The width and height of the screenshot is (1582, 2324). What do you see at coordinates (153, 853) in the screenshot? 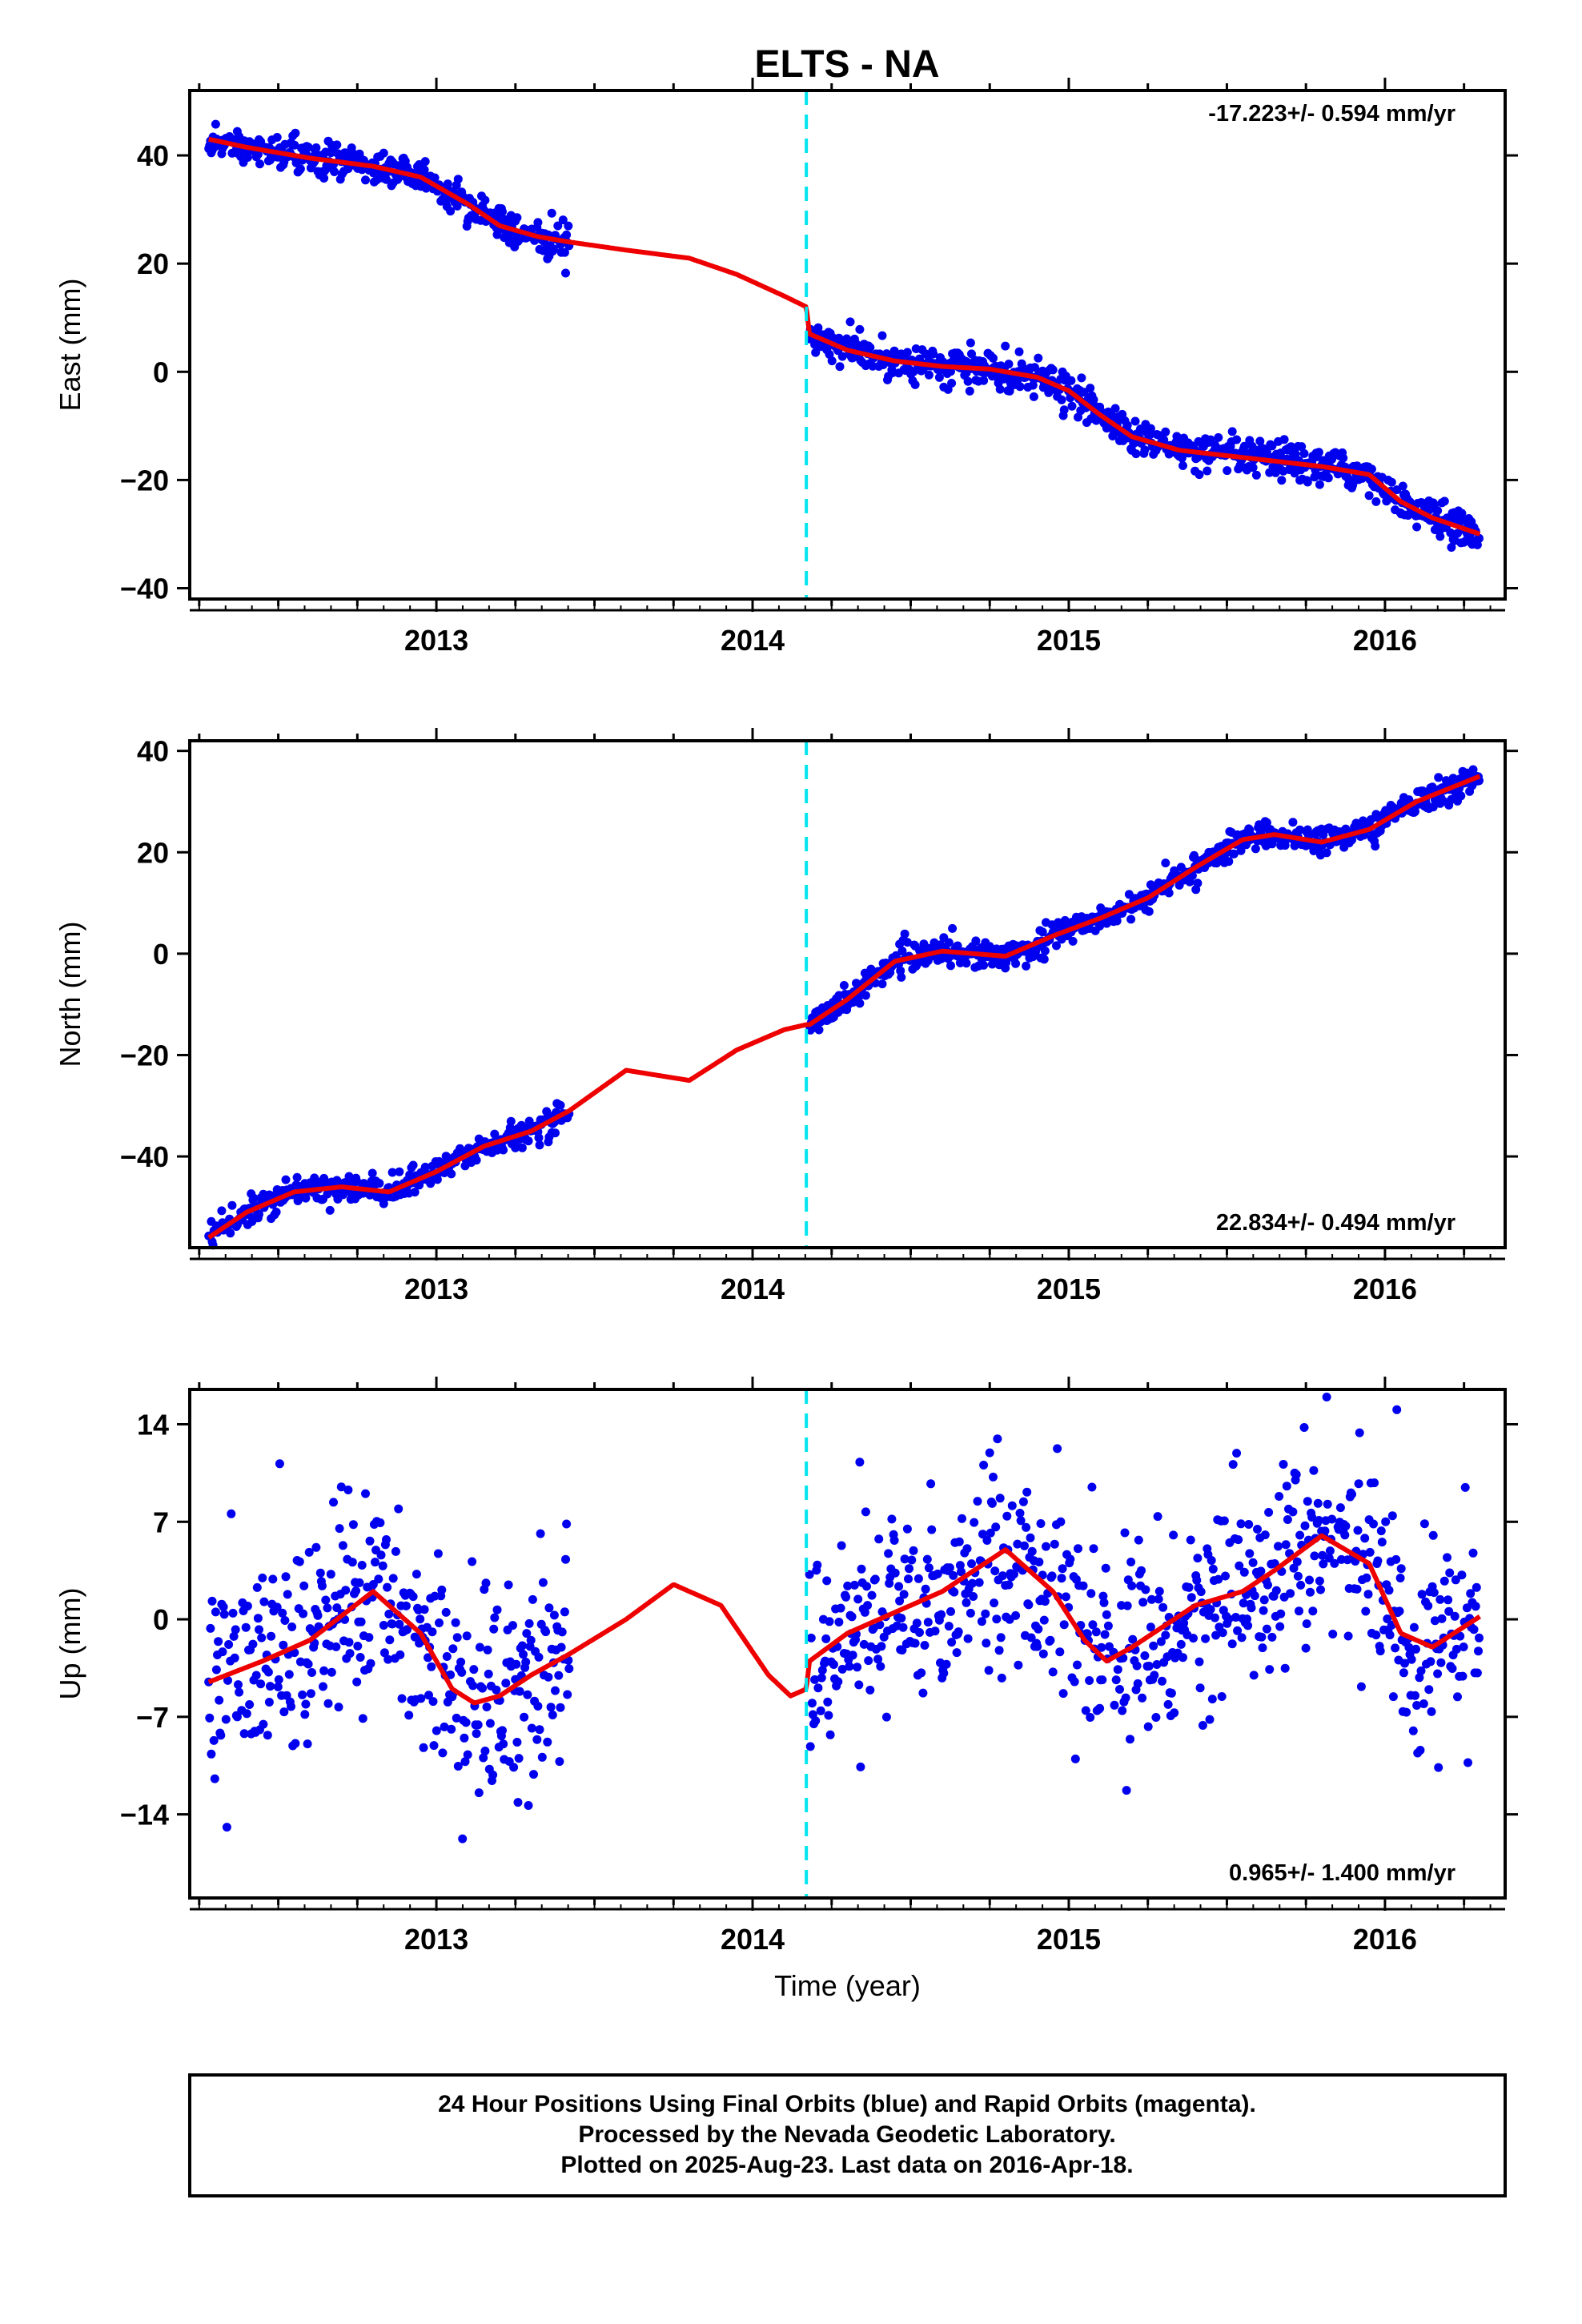
I see `y-tick-label: 20` at bounding box center [153, 853].